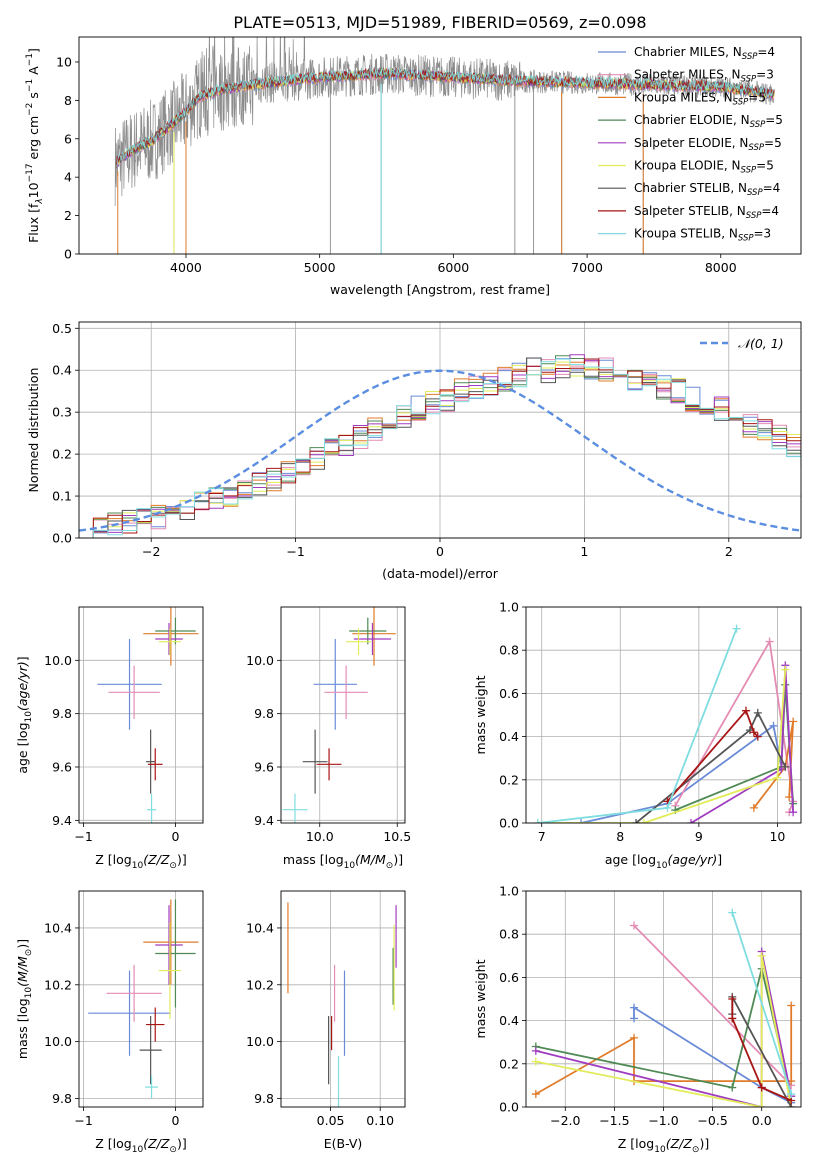 The width and height of the screenshot is (819, 1170). Describe the element at coordinates (663, 861) in the screenshot. I see `x-axis-label: age [log10(age/yr)]` at that location.